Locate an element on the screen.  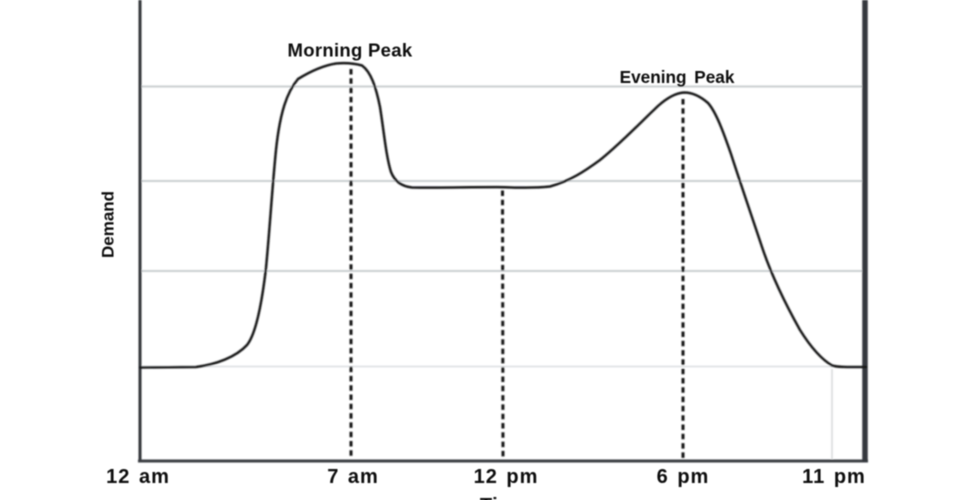
svg-text: 11 pm is located at coordinates (834, 477).